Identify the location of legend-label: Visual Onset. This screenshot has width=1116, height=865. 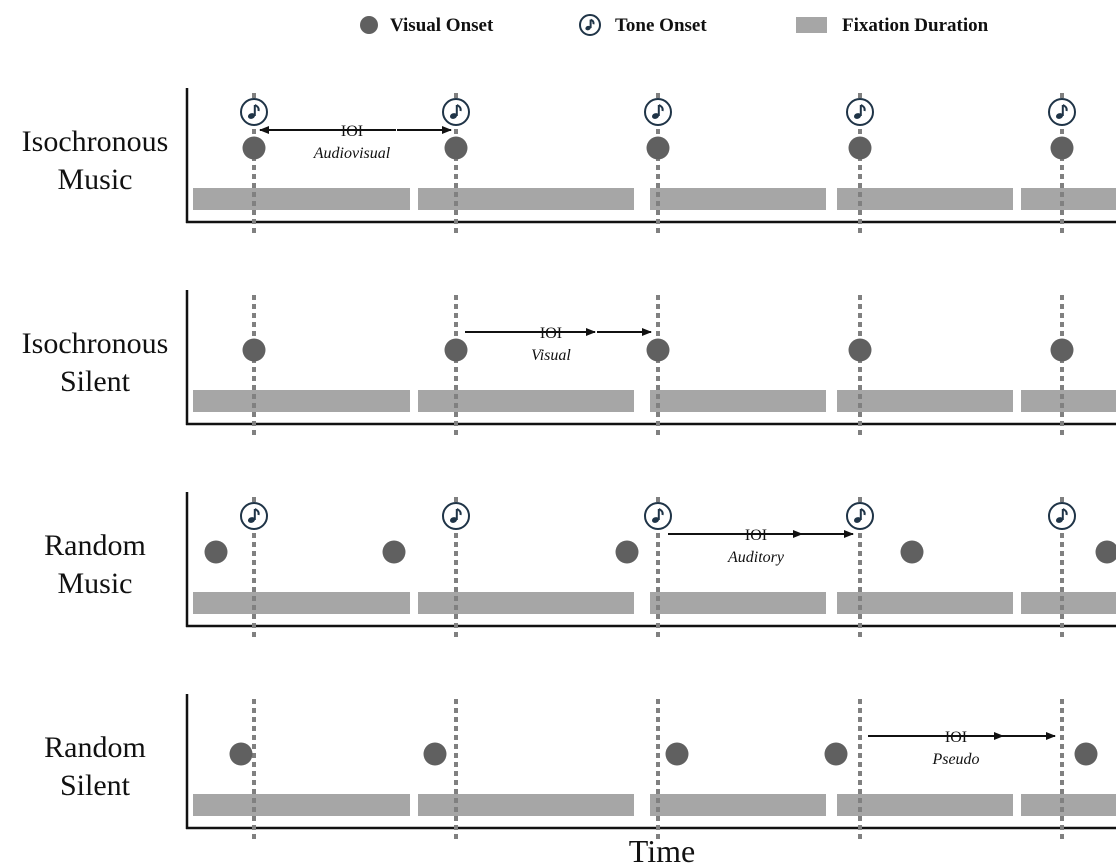
(442, 25).